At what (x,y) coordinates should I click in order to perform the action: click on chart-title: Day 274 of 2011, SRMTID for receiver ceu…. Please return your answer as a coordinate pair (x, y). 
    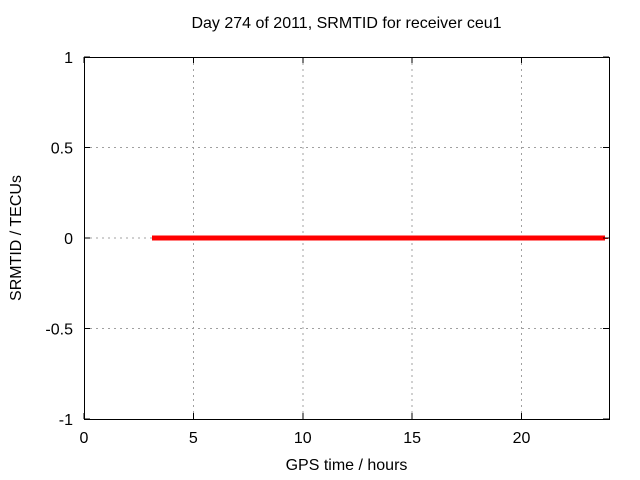
    Looking at the image, I should click on (346, 23).